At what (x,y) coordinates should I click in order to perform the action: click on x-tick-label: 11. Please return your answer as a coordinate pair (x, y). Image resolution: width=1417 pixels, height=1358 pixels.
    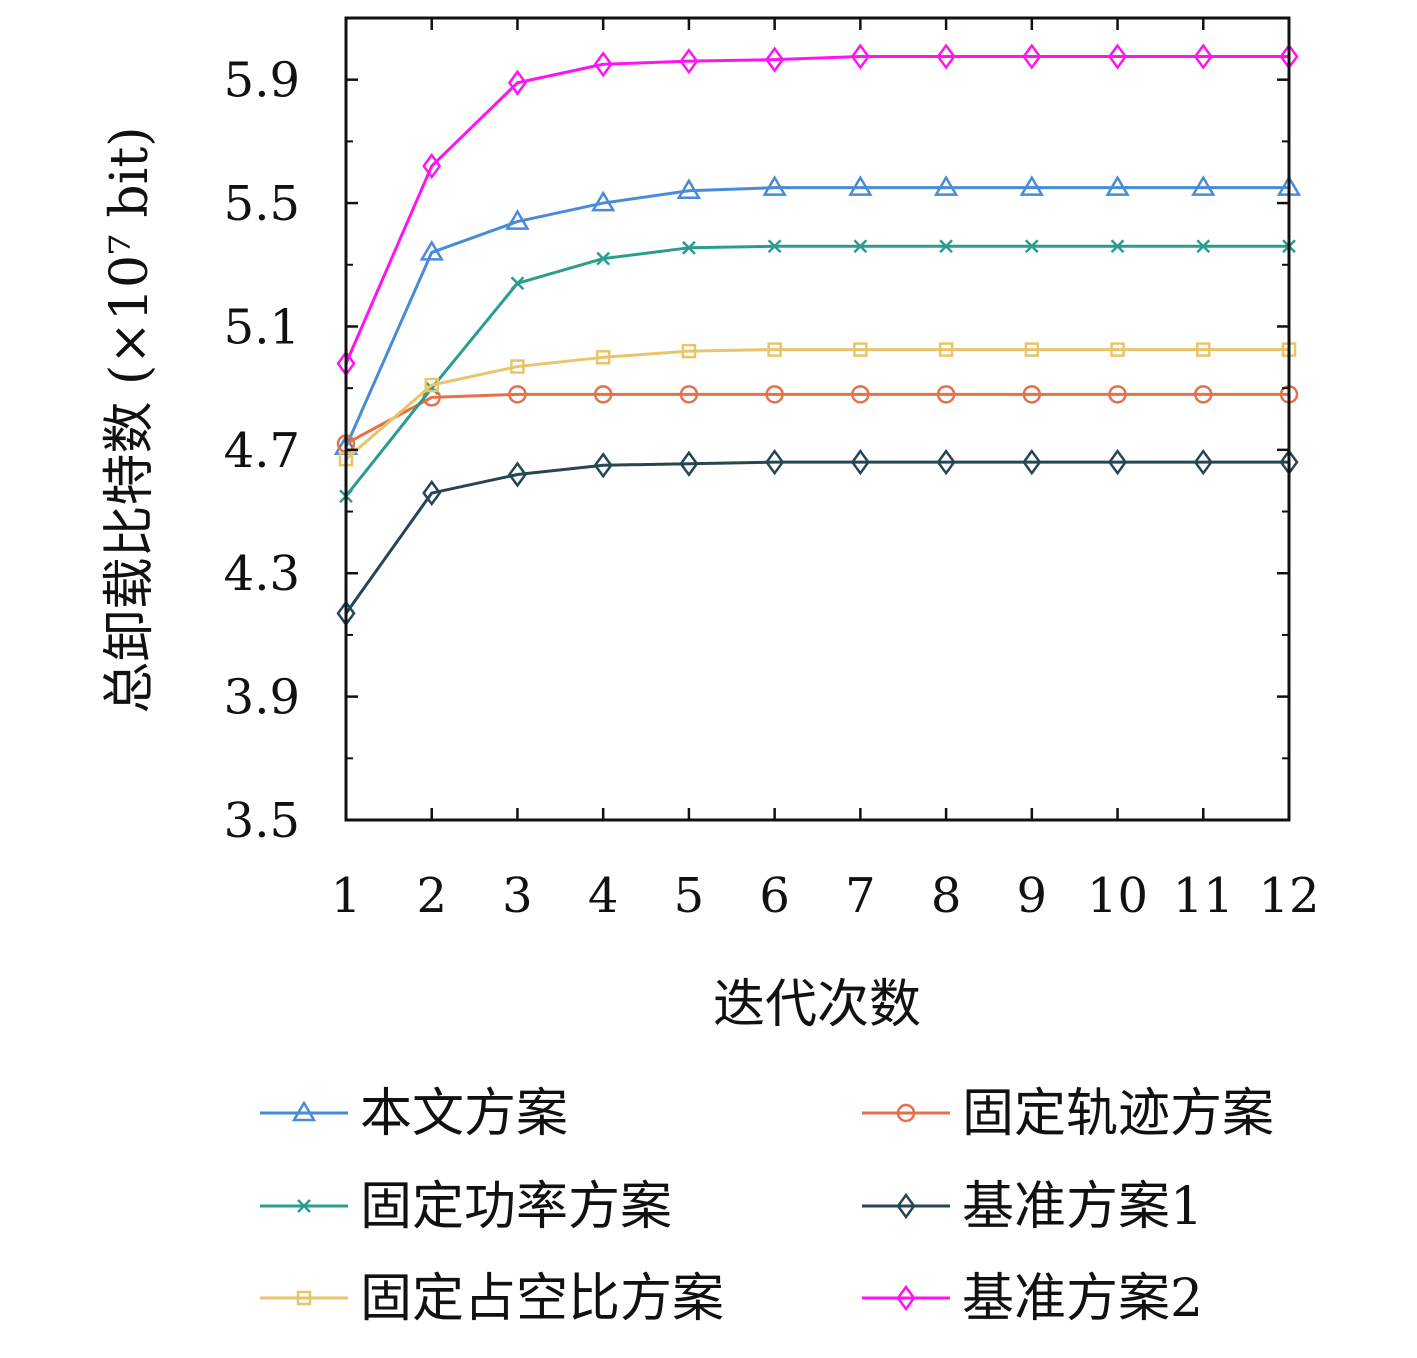
    Looking at the image, I should click on (1203, 896).